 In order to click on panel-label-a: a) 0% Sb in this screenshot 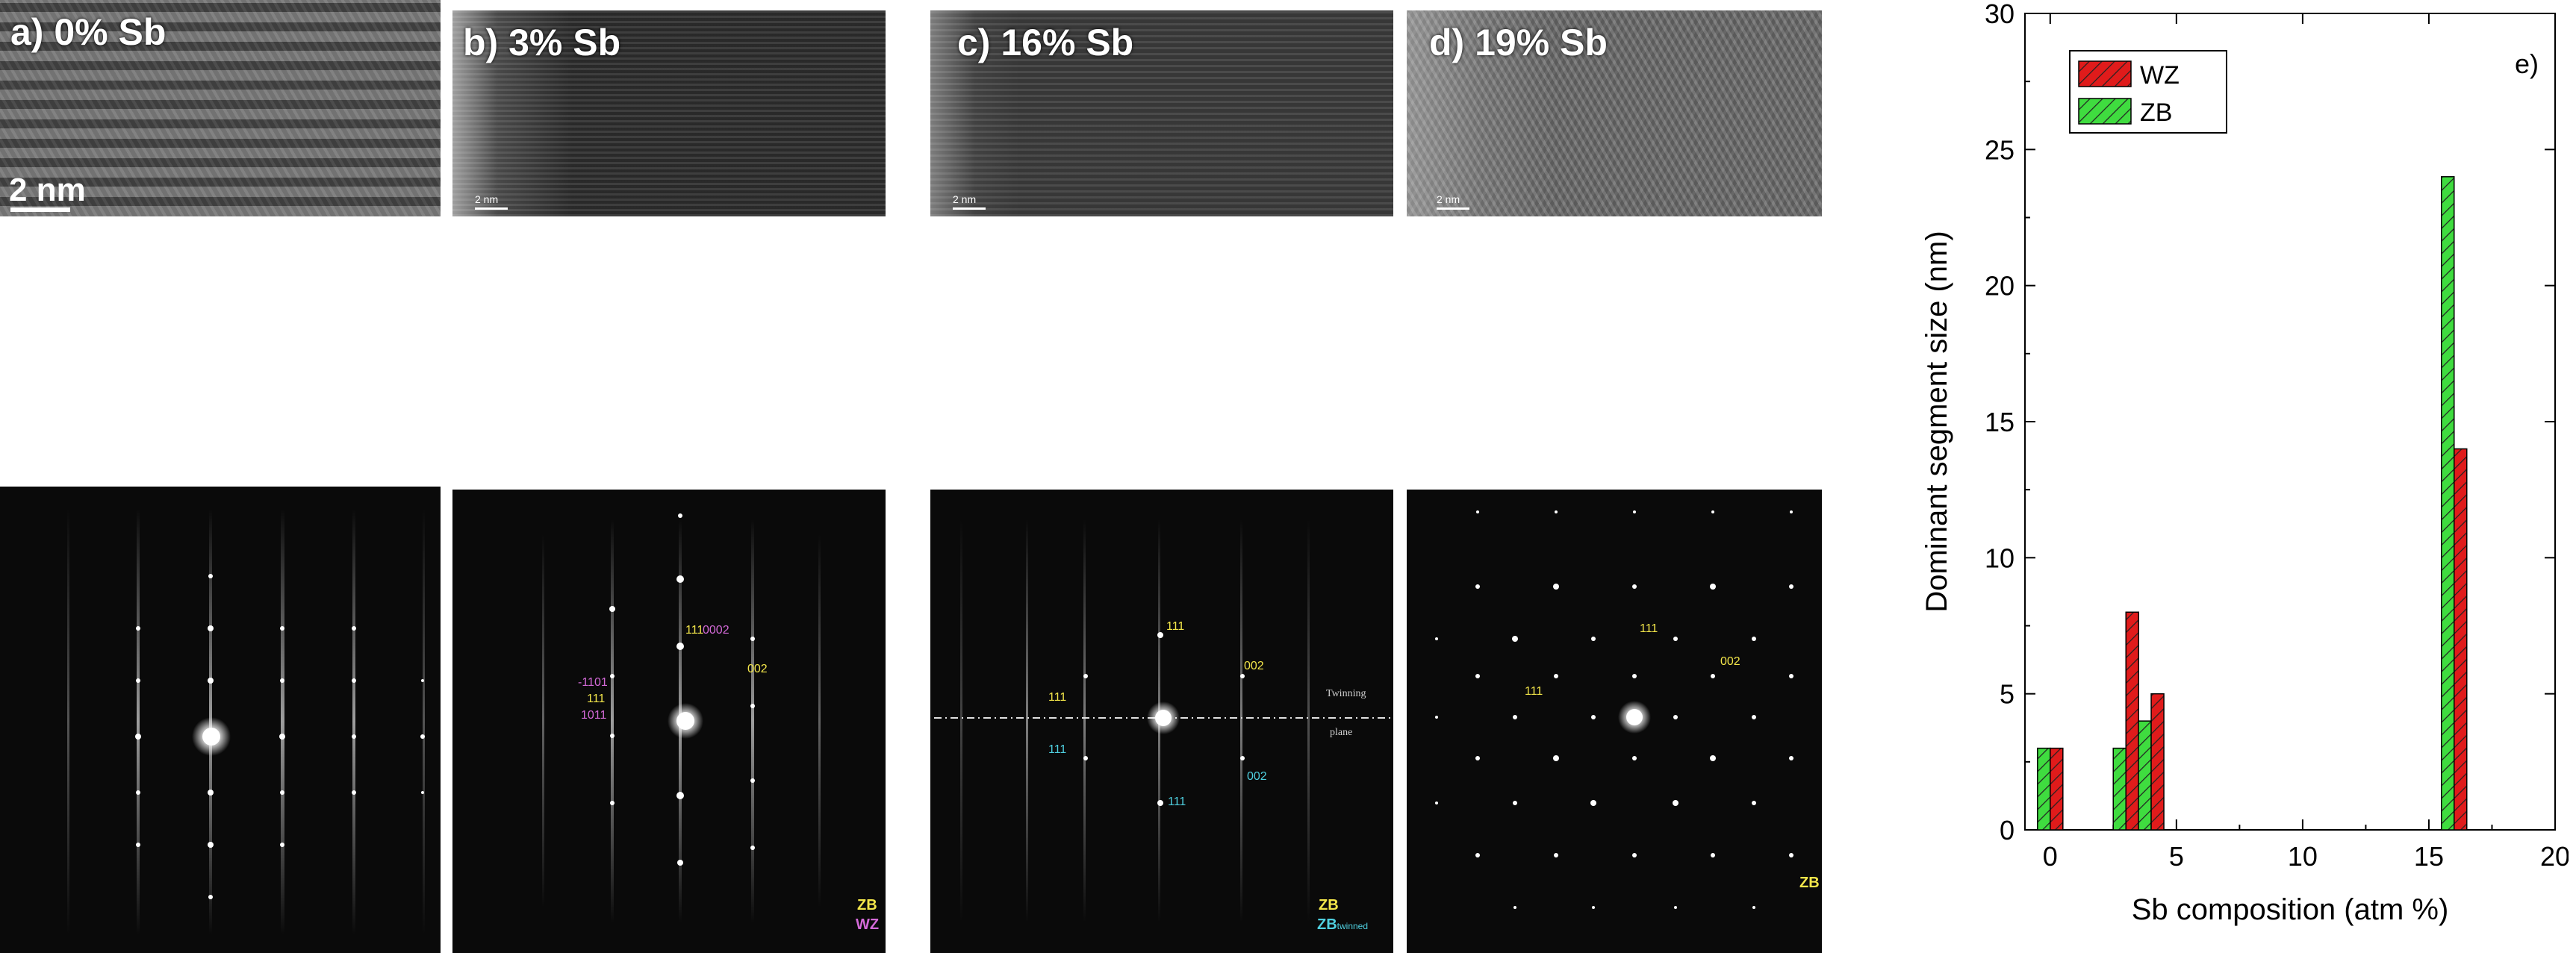, I will do `click(88, 32)`.